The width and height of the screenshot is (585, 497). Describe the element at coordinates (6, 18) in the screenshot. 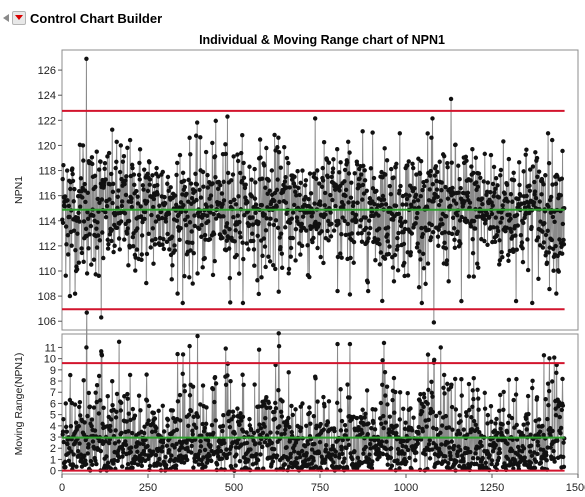

I see `disclosure-triangle-icon` at that location.